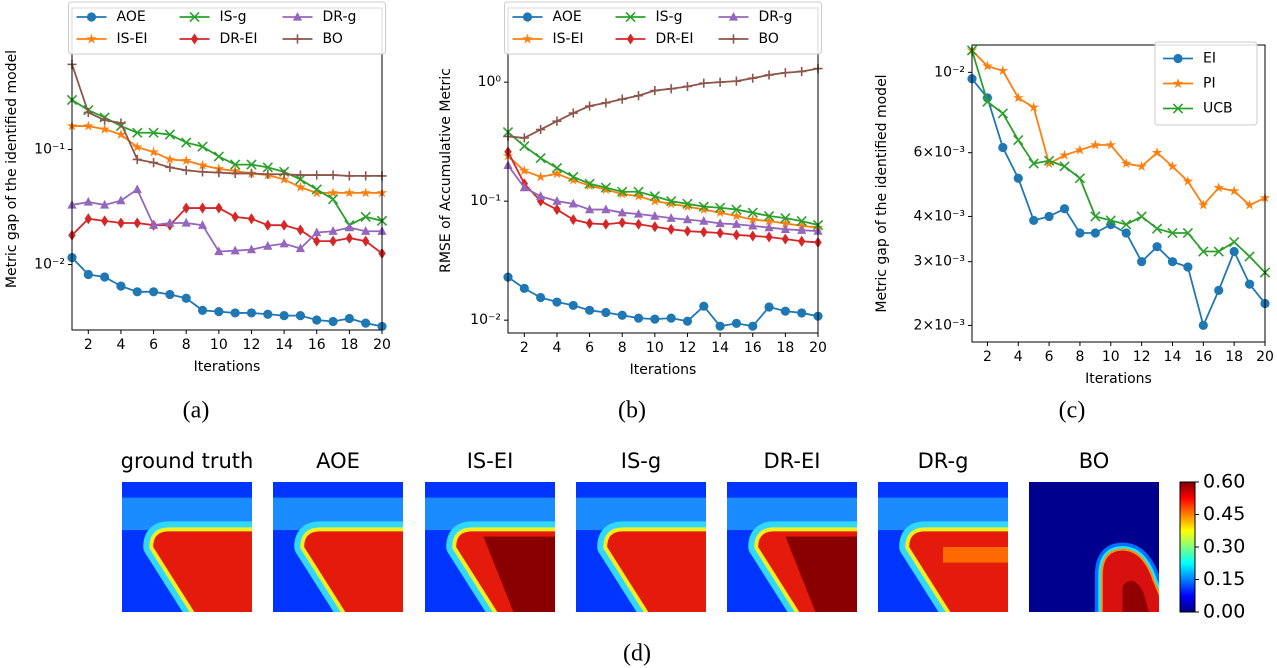  I want to click on y-tick-label: 6×10⁻³, so click(939, 153).